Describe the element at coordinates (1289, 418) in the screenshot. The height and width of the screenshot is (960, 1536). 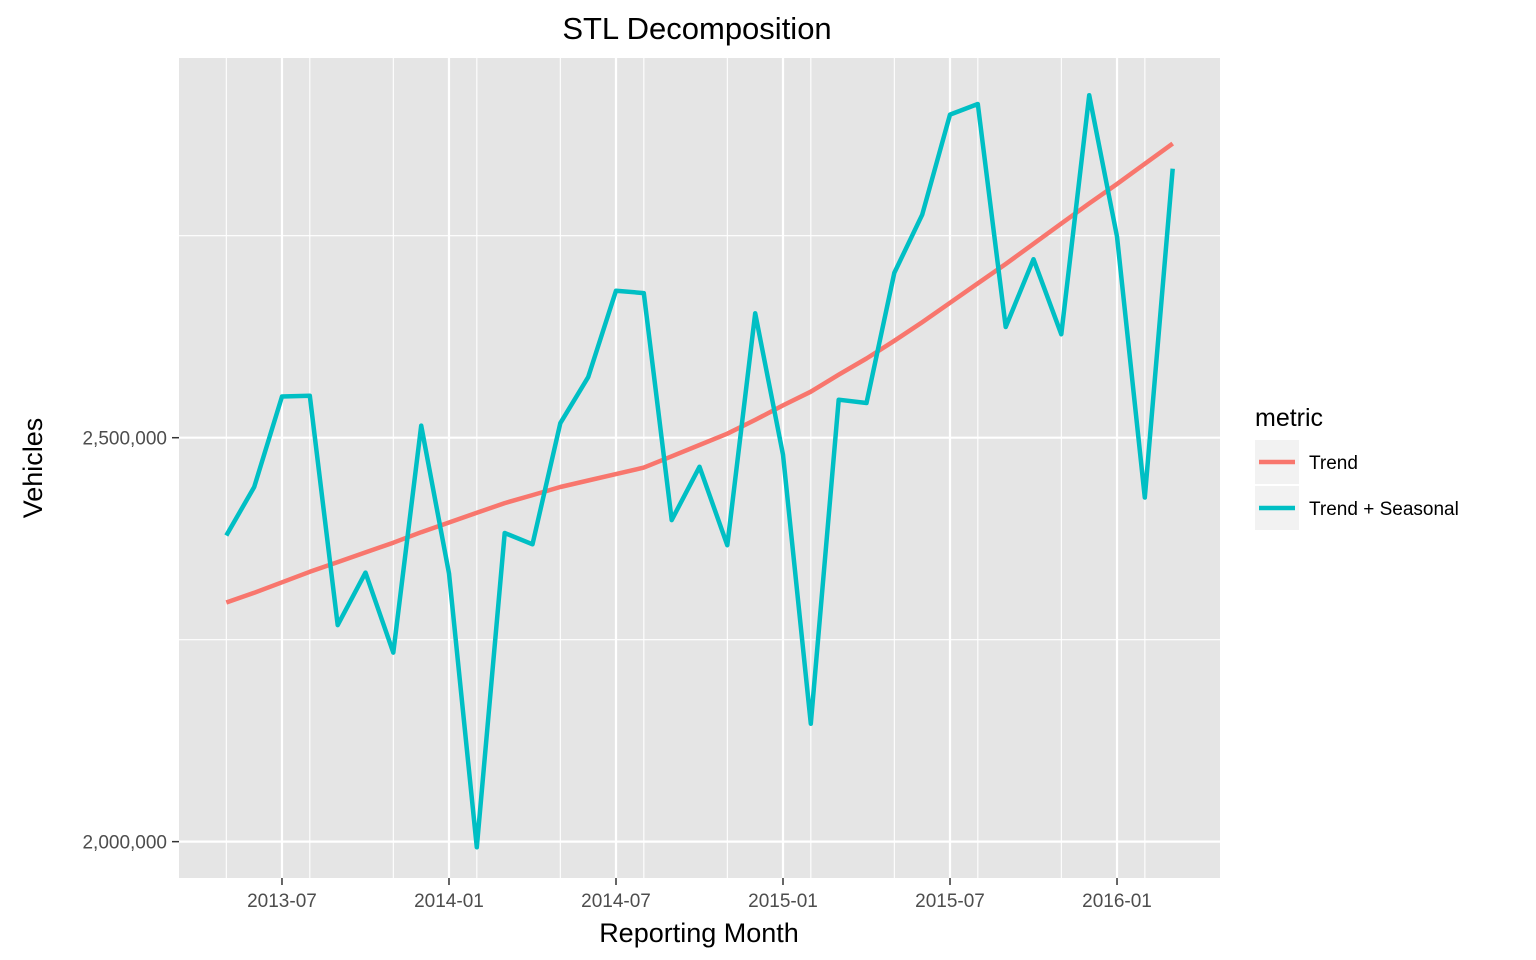
I see `legend-title: metric` at that location.